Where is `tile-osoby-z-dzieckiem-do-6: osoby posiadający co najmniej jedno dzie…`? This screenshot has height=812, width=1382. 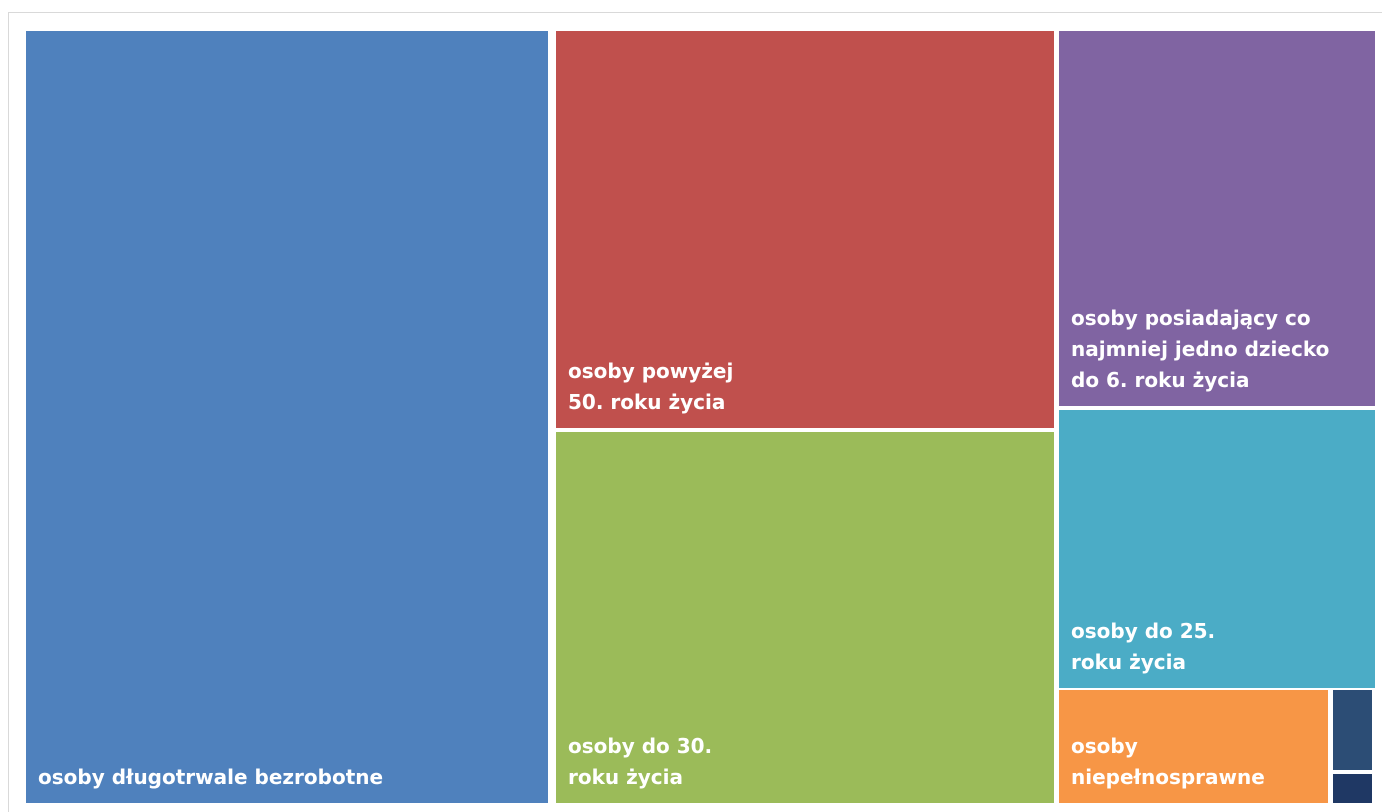 tile-osoby-z-dzieckiem-do-6: osoby posiadający co najmniej jedno dzie… is located at coordinates (1217, 218).